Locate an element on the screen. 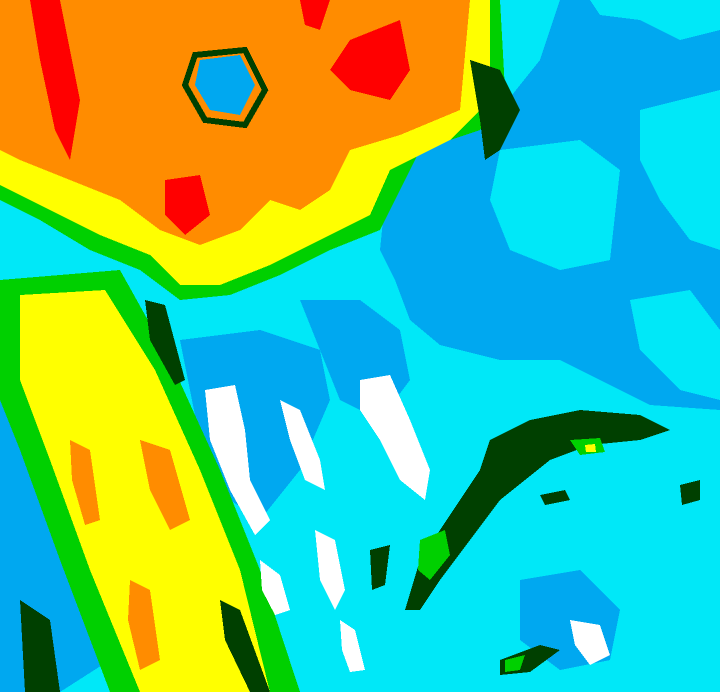 The height and width of the screenshot is (692, 720). front-yellow is located at coordinates (590, 448).